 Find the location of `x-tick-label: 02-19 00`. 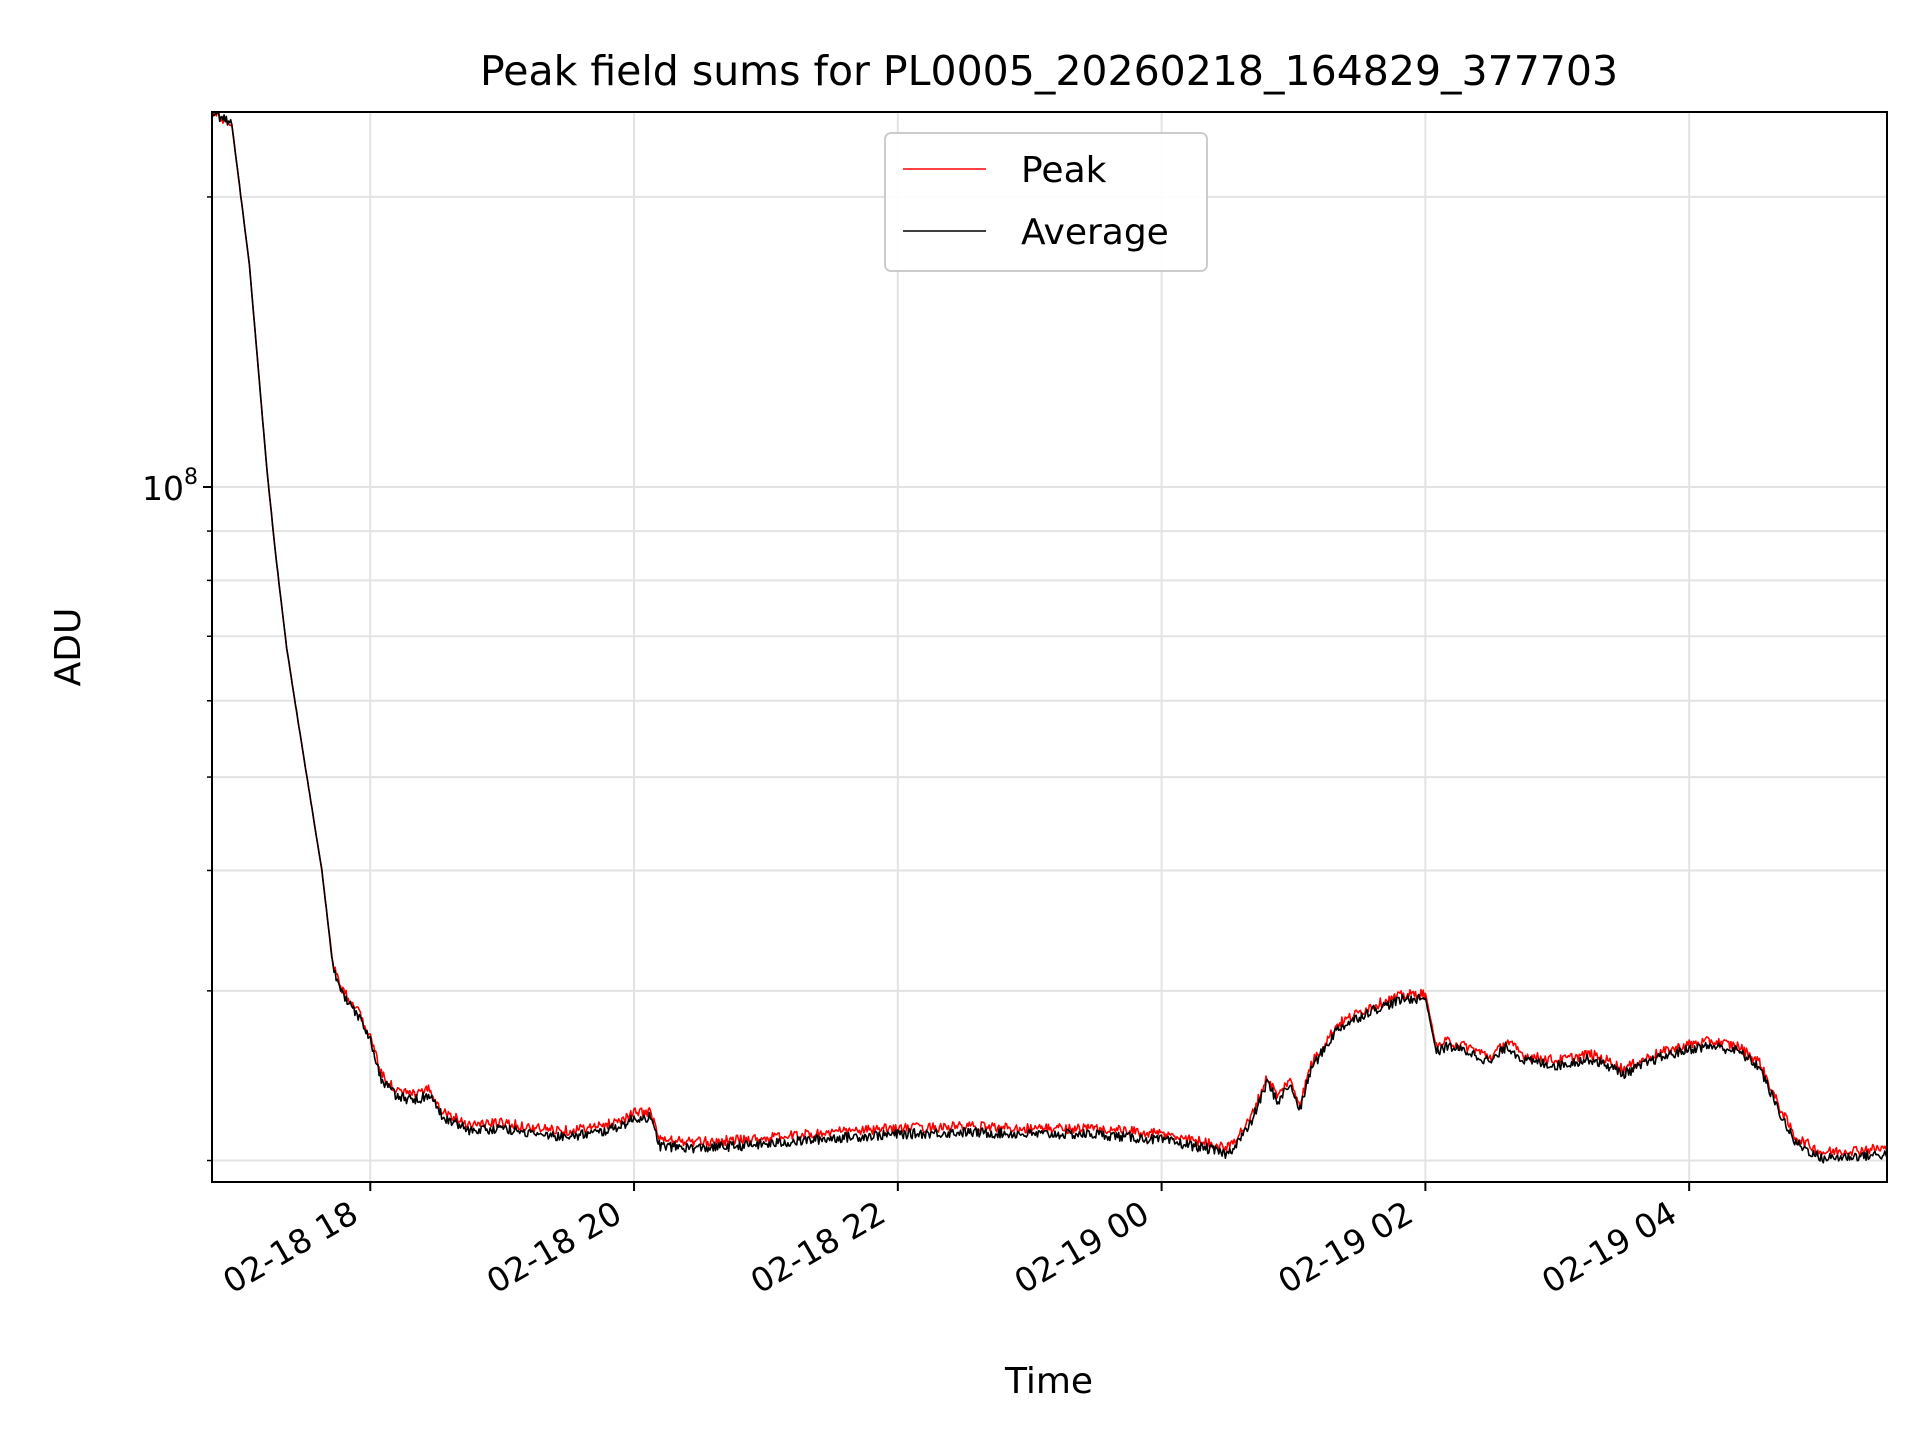

x-tick-label: 02-19 00 is located at coordinates (1082, 1247).